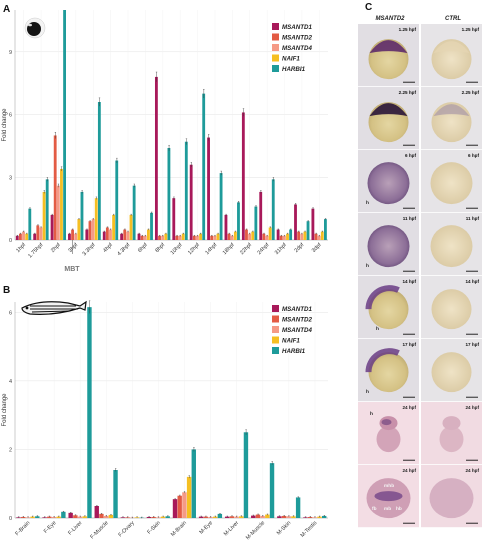 The image size is (484, 550). Describe the element at coordinates (99, 530) in the screenshot. I see `b-x-tick-label: F-Muscle` at that location.